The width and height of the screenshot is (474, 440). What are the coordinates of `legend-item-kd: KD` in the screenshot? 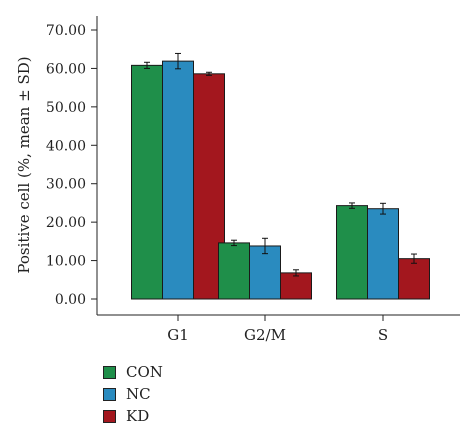 It's located at (133, 416).